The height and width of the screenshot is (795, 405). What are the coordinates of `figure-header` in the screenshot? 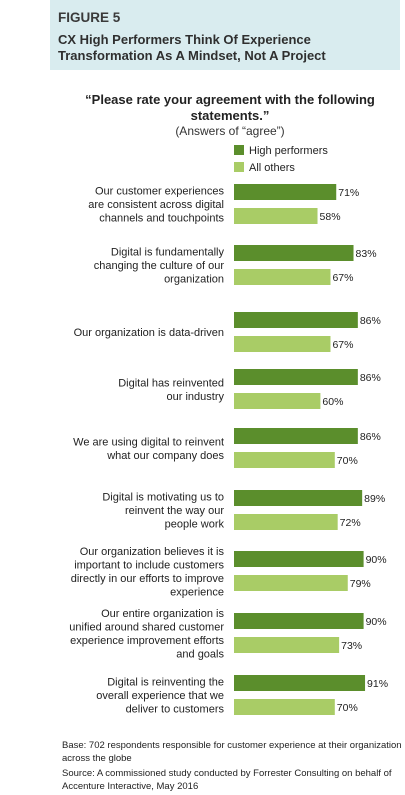 It's located at (225, 35).